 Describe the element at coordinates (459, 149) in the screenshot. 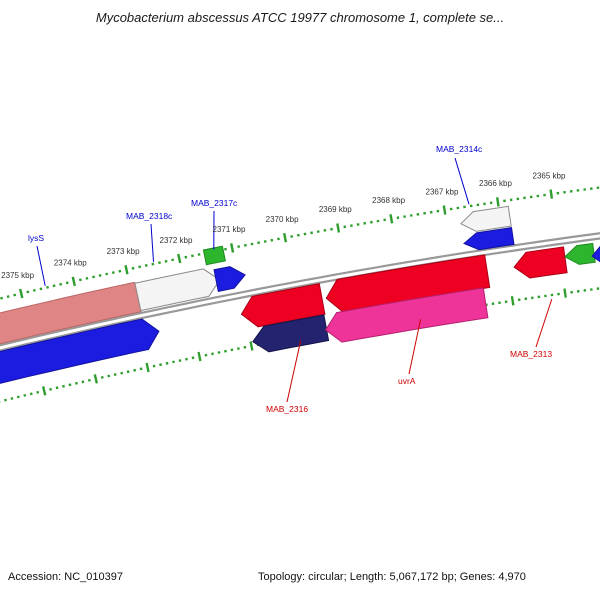

I see `feature-label-MAB_2314c: MAB_2314c` at that location.